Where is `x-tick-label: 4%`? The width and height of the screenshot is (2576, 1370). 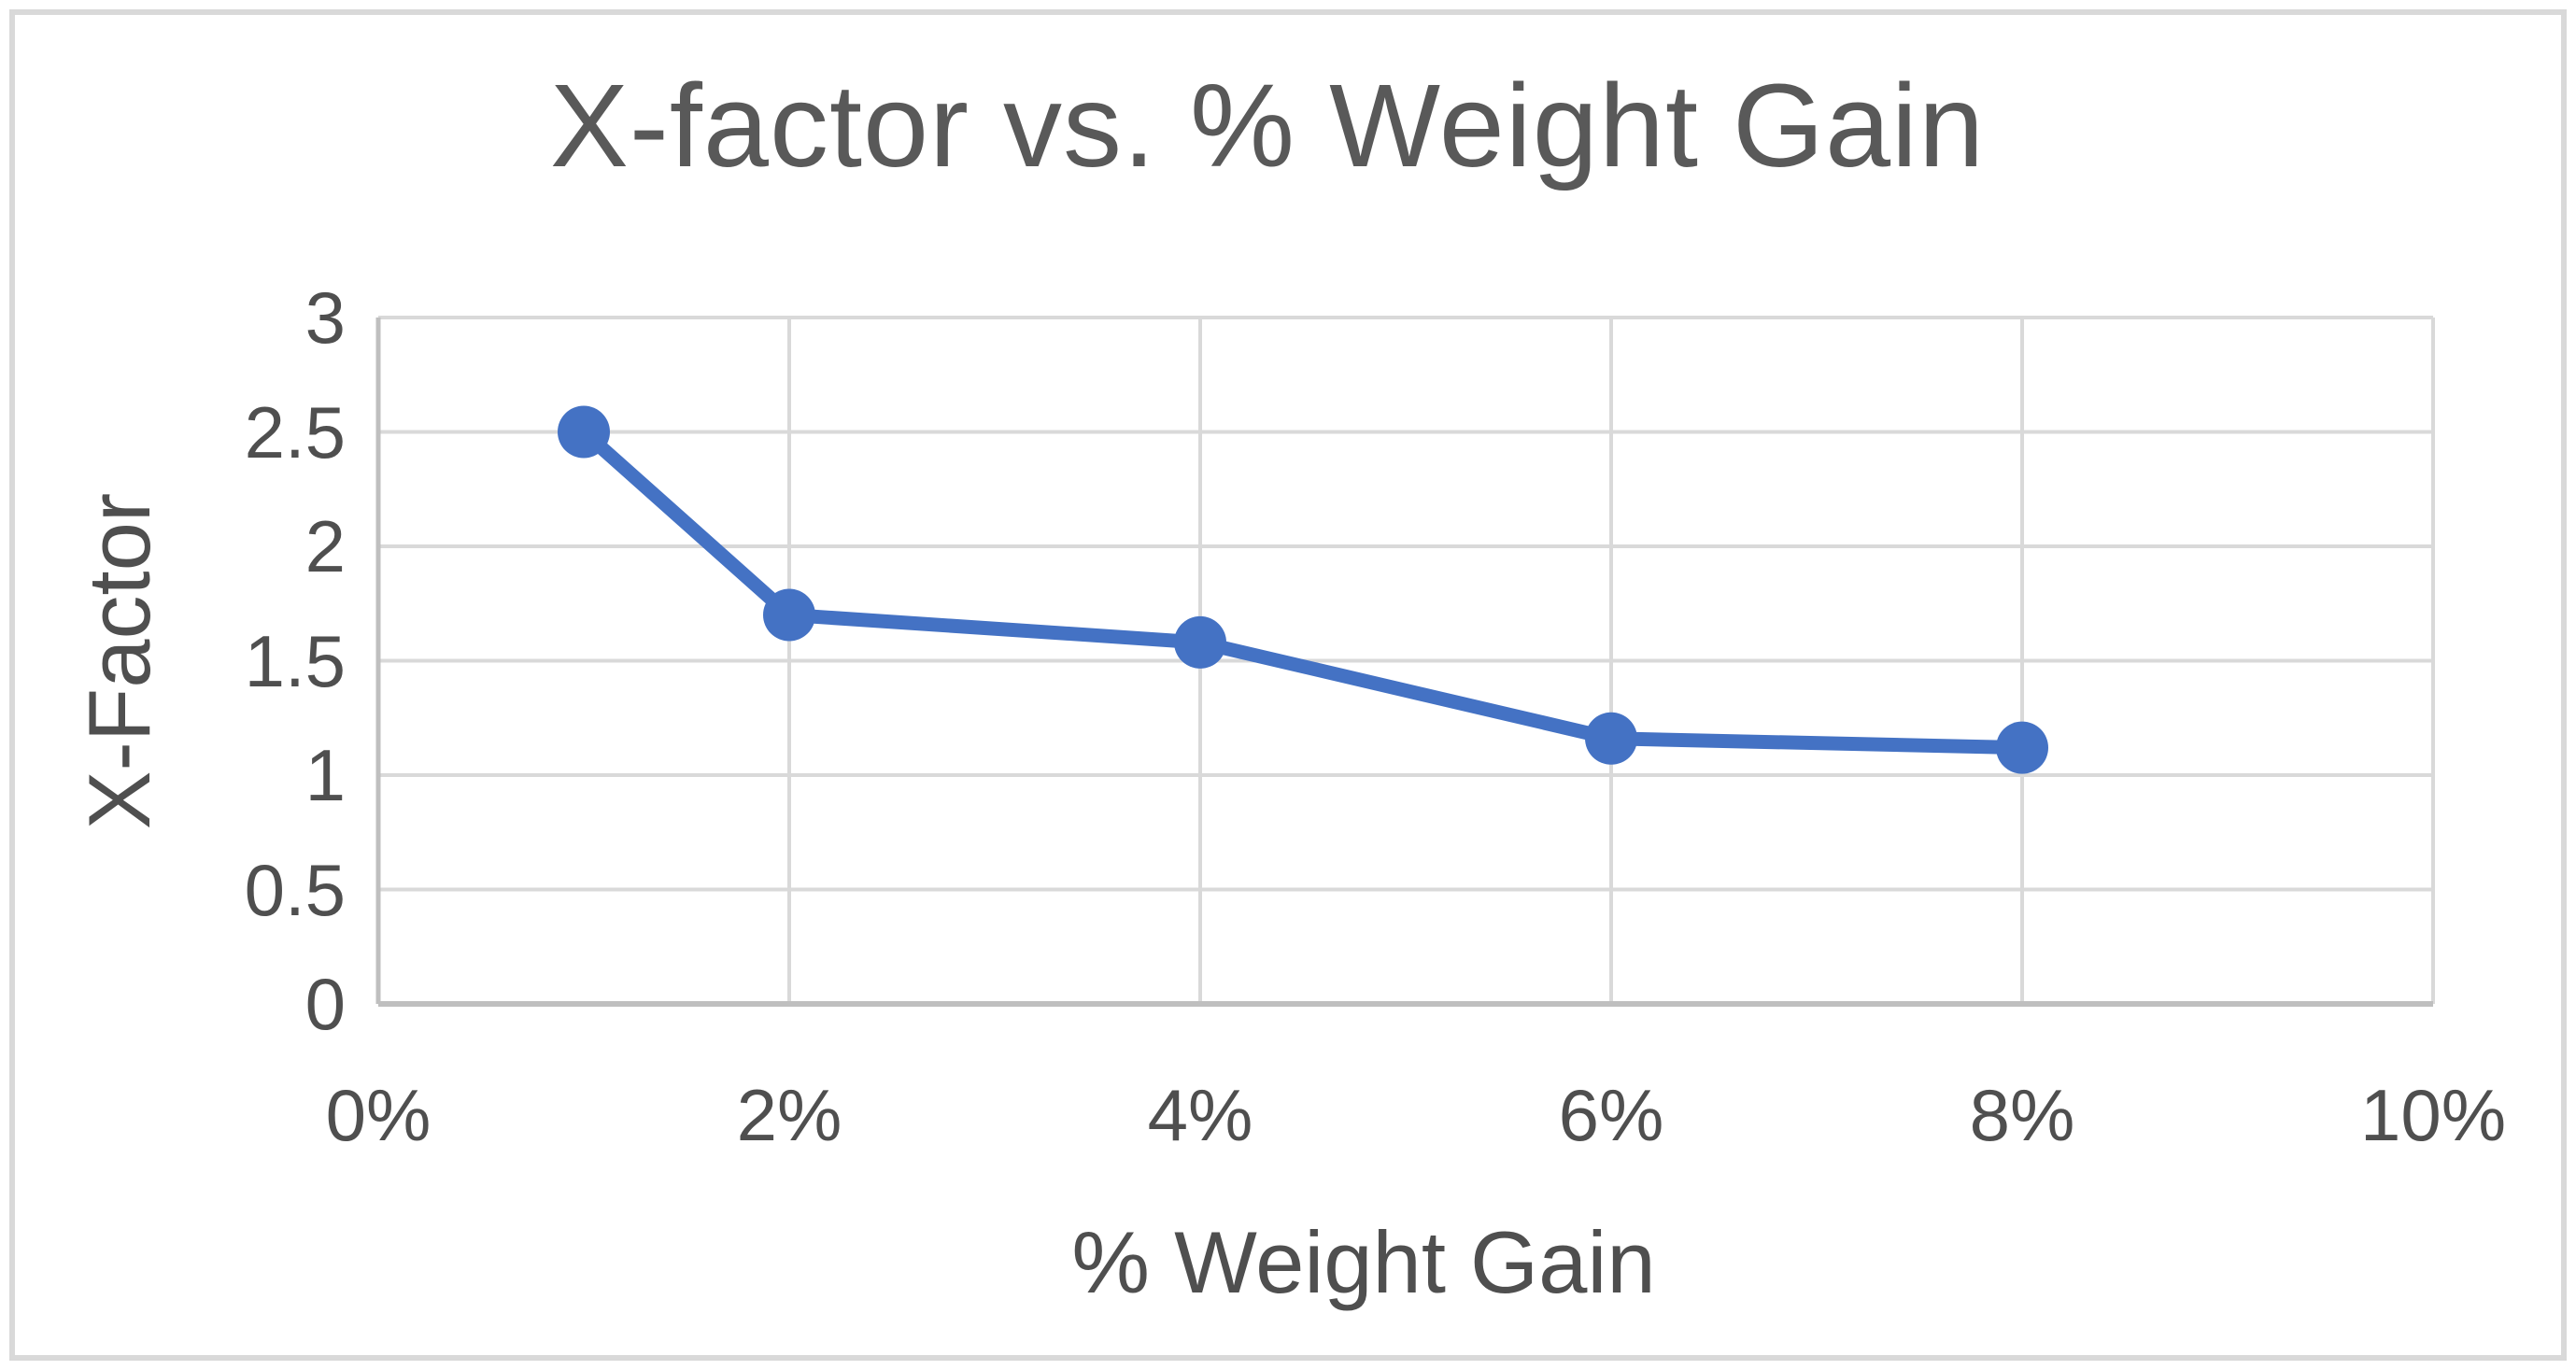 x-tick-label: 4% is located at coordinates (1200, 1115).